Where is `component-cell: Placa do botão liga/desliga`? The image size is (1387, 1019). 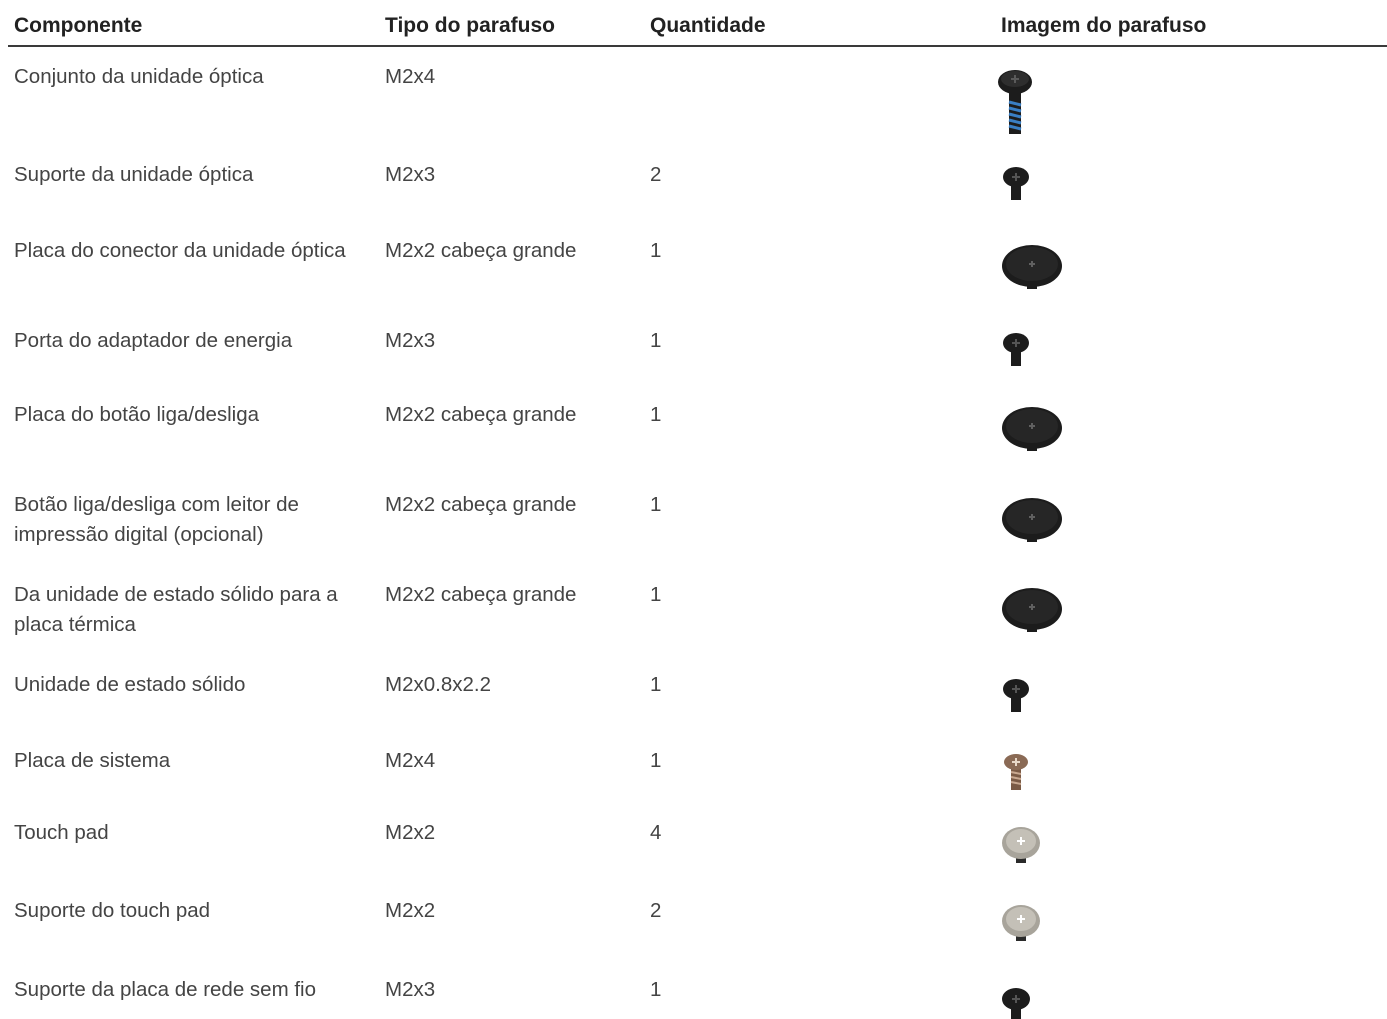 component-cell: Placa do botão liga/desliga is located at coordinates (137, 414).